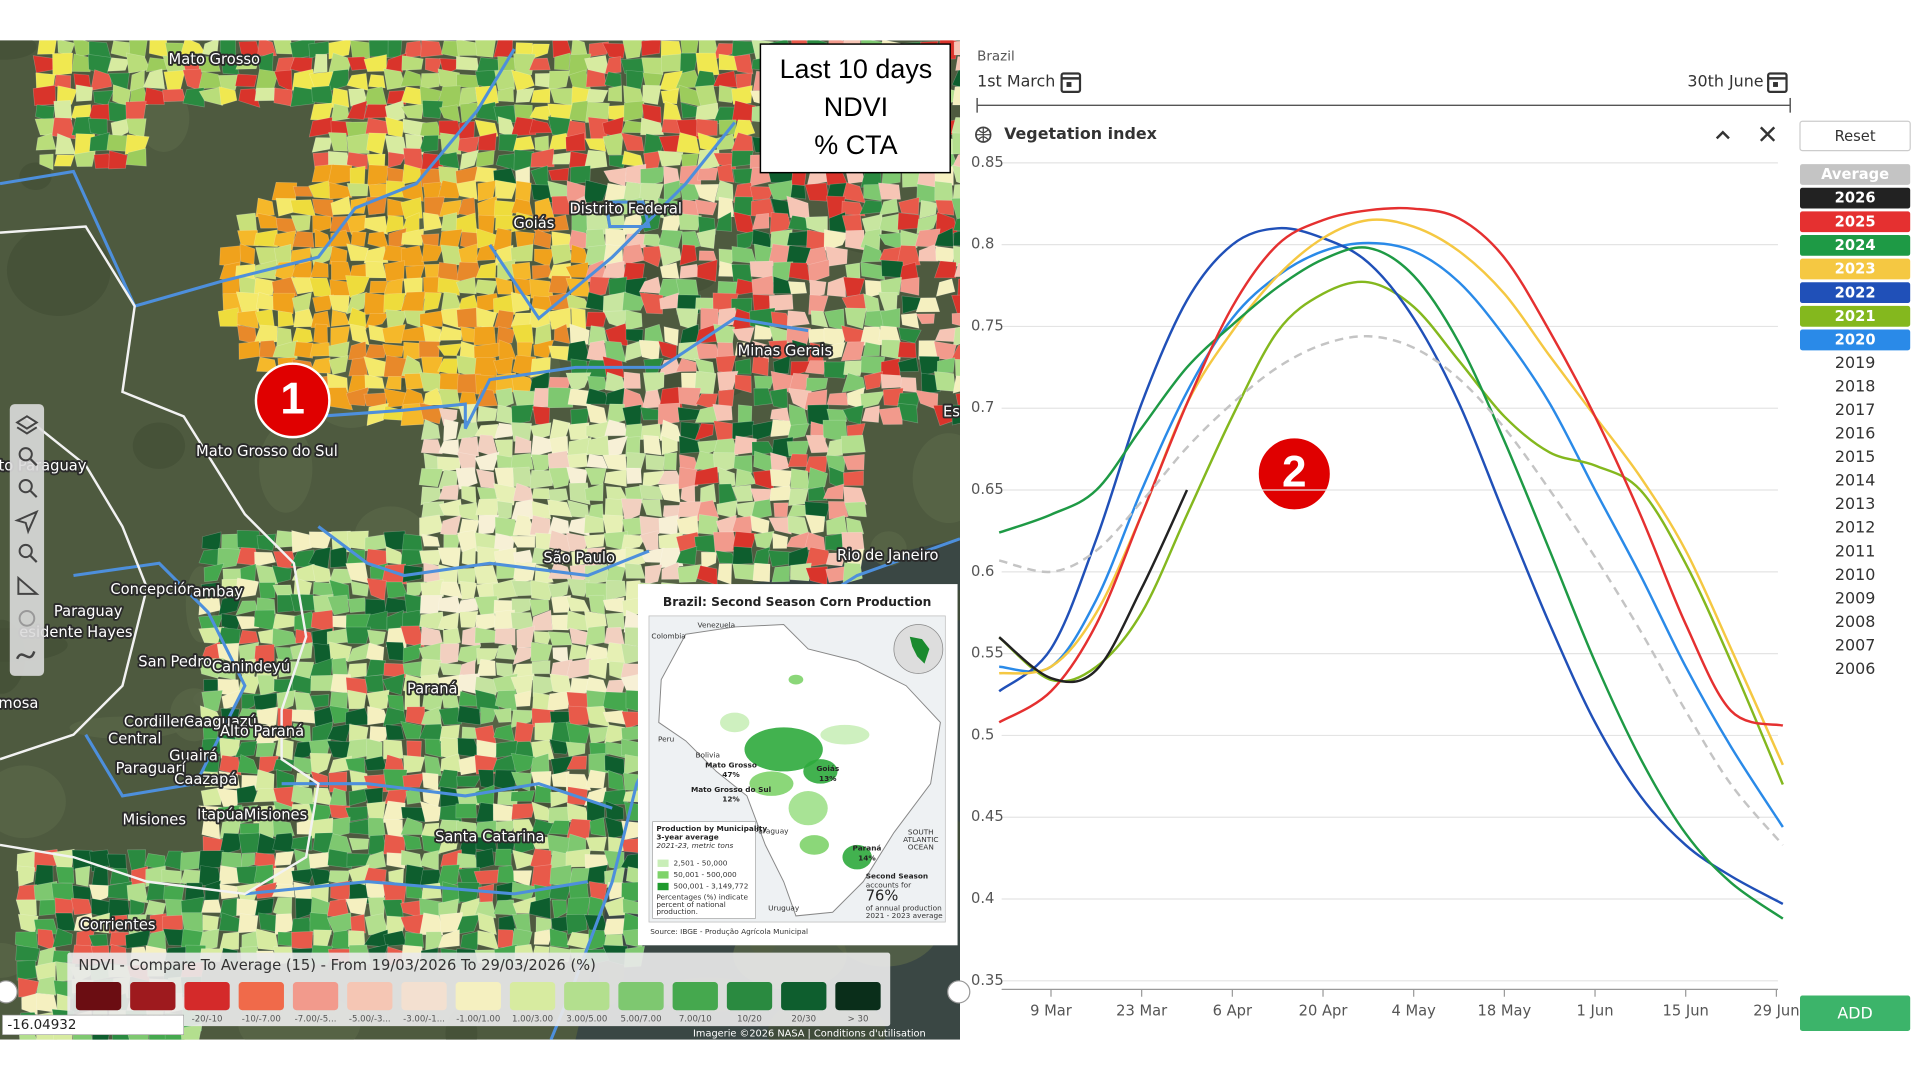 Image resolution: width=1920 pixels, height=1080 pixels. I want to click on year-toggle: 2016, so click(1855, 433).